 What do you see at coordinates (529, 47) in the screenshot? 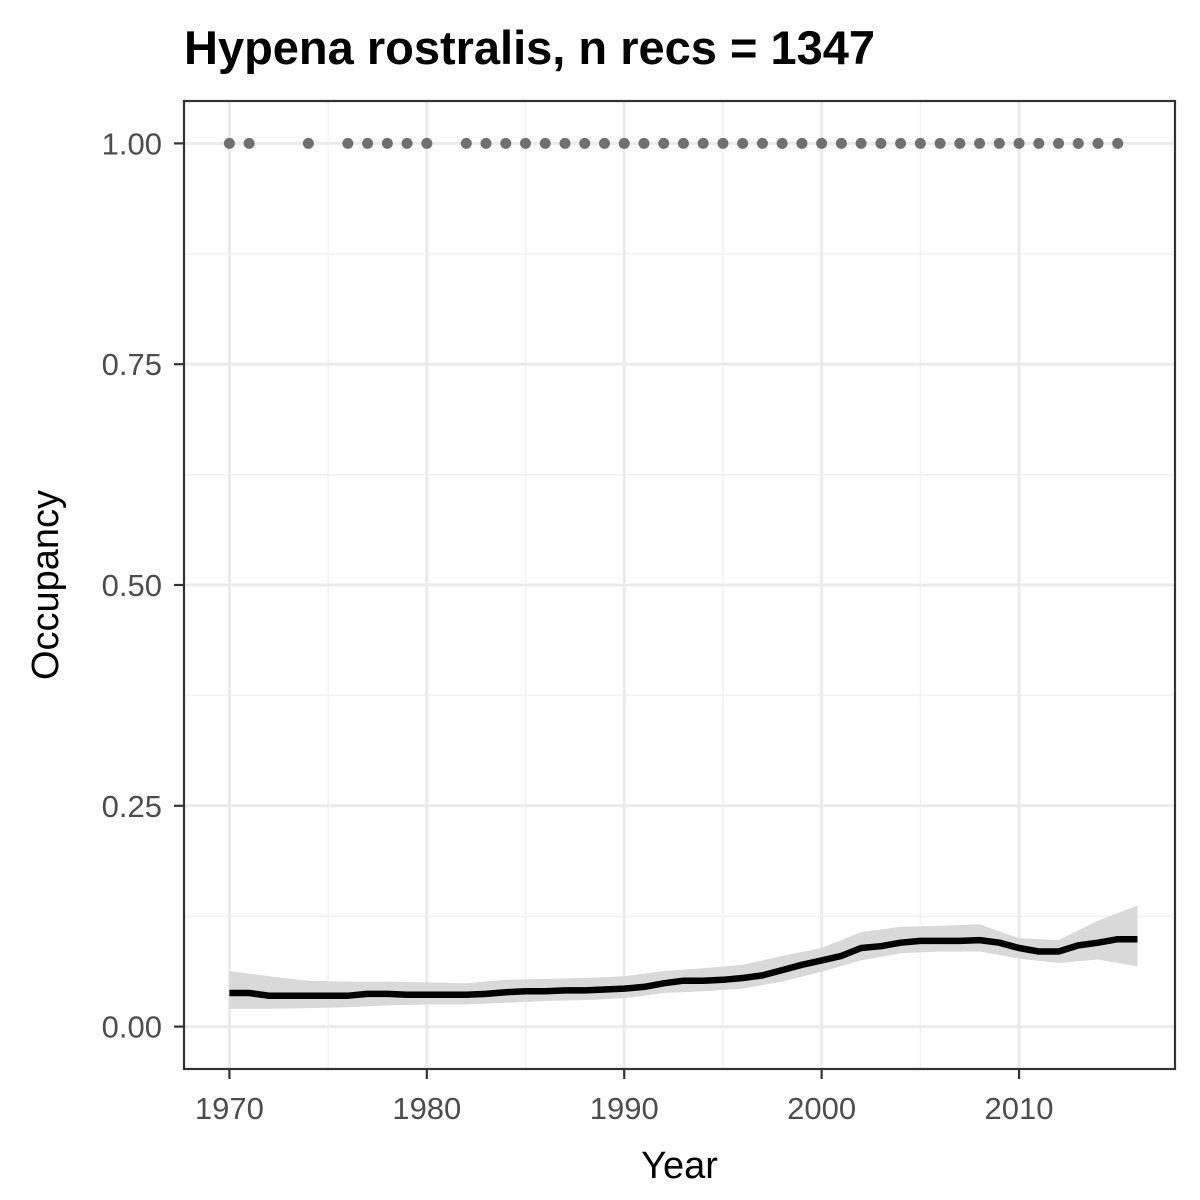
I see `chart-title: Hypena rostralis, n recs = 1347` at bounding box center [529, 47].